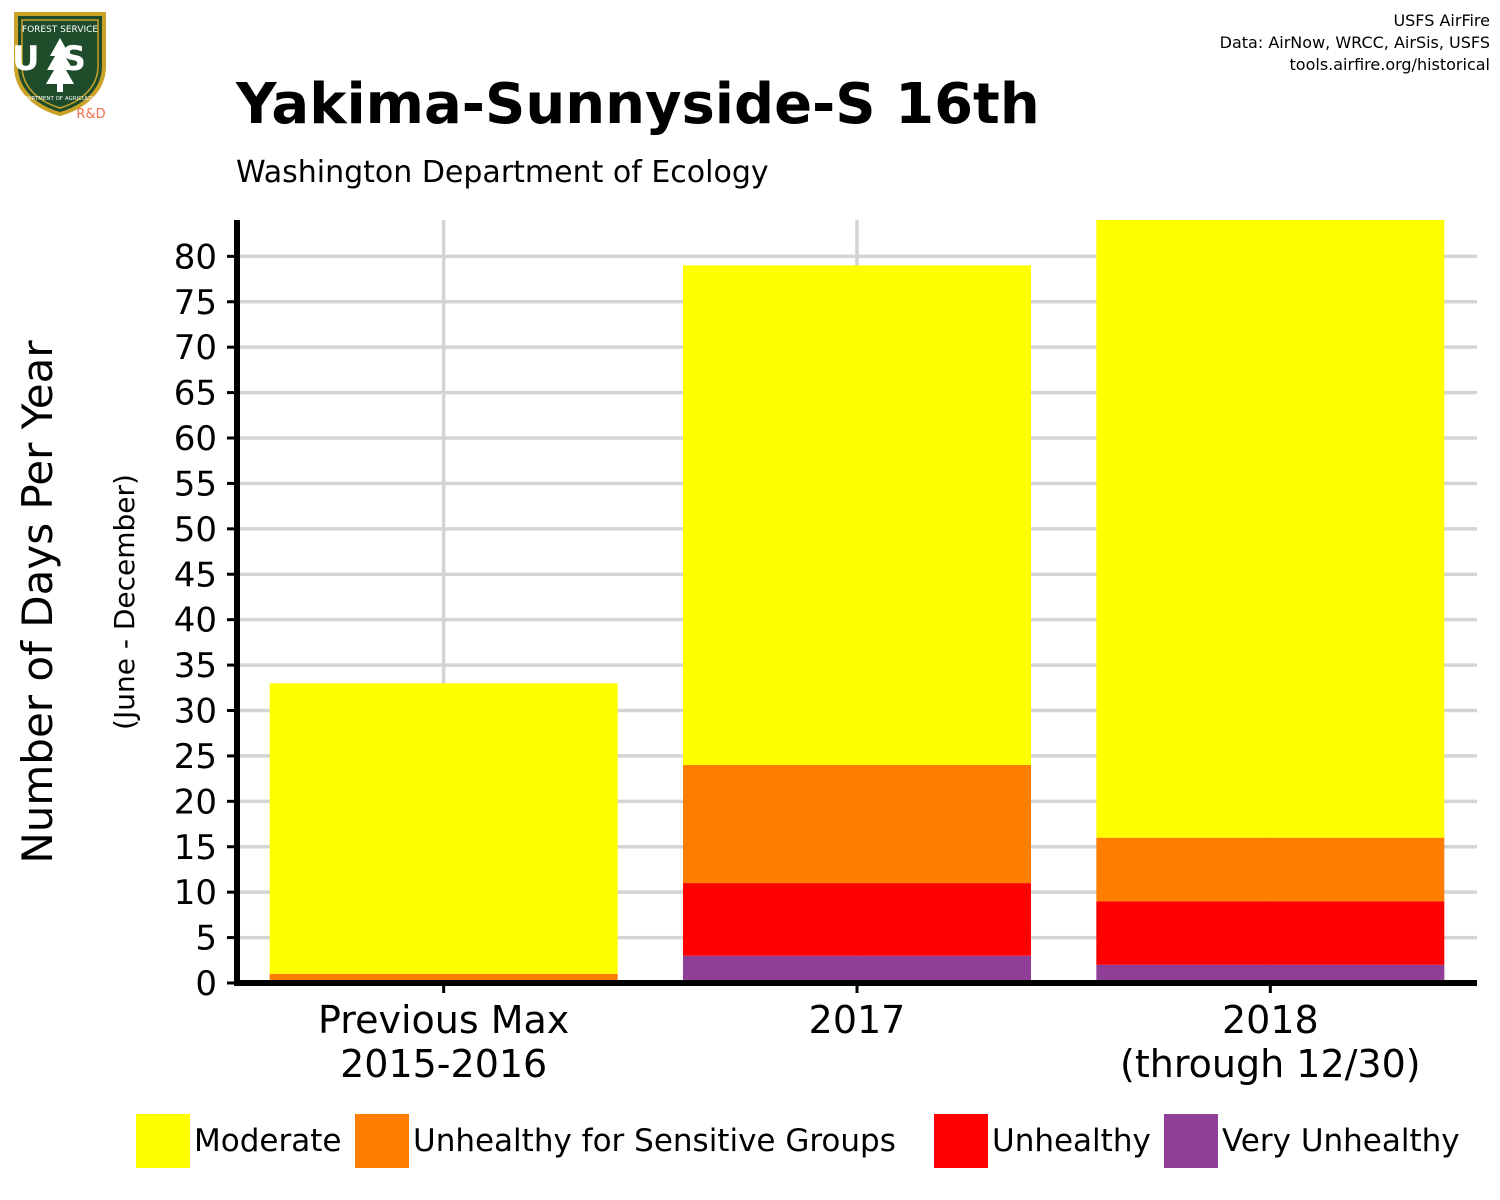 This screenshot has height=1200, width=1500. Describe the element at coordinates (1071, 1141) in the screenshot. I see `legend-label-unhealthy: Unhealthy` at that location.